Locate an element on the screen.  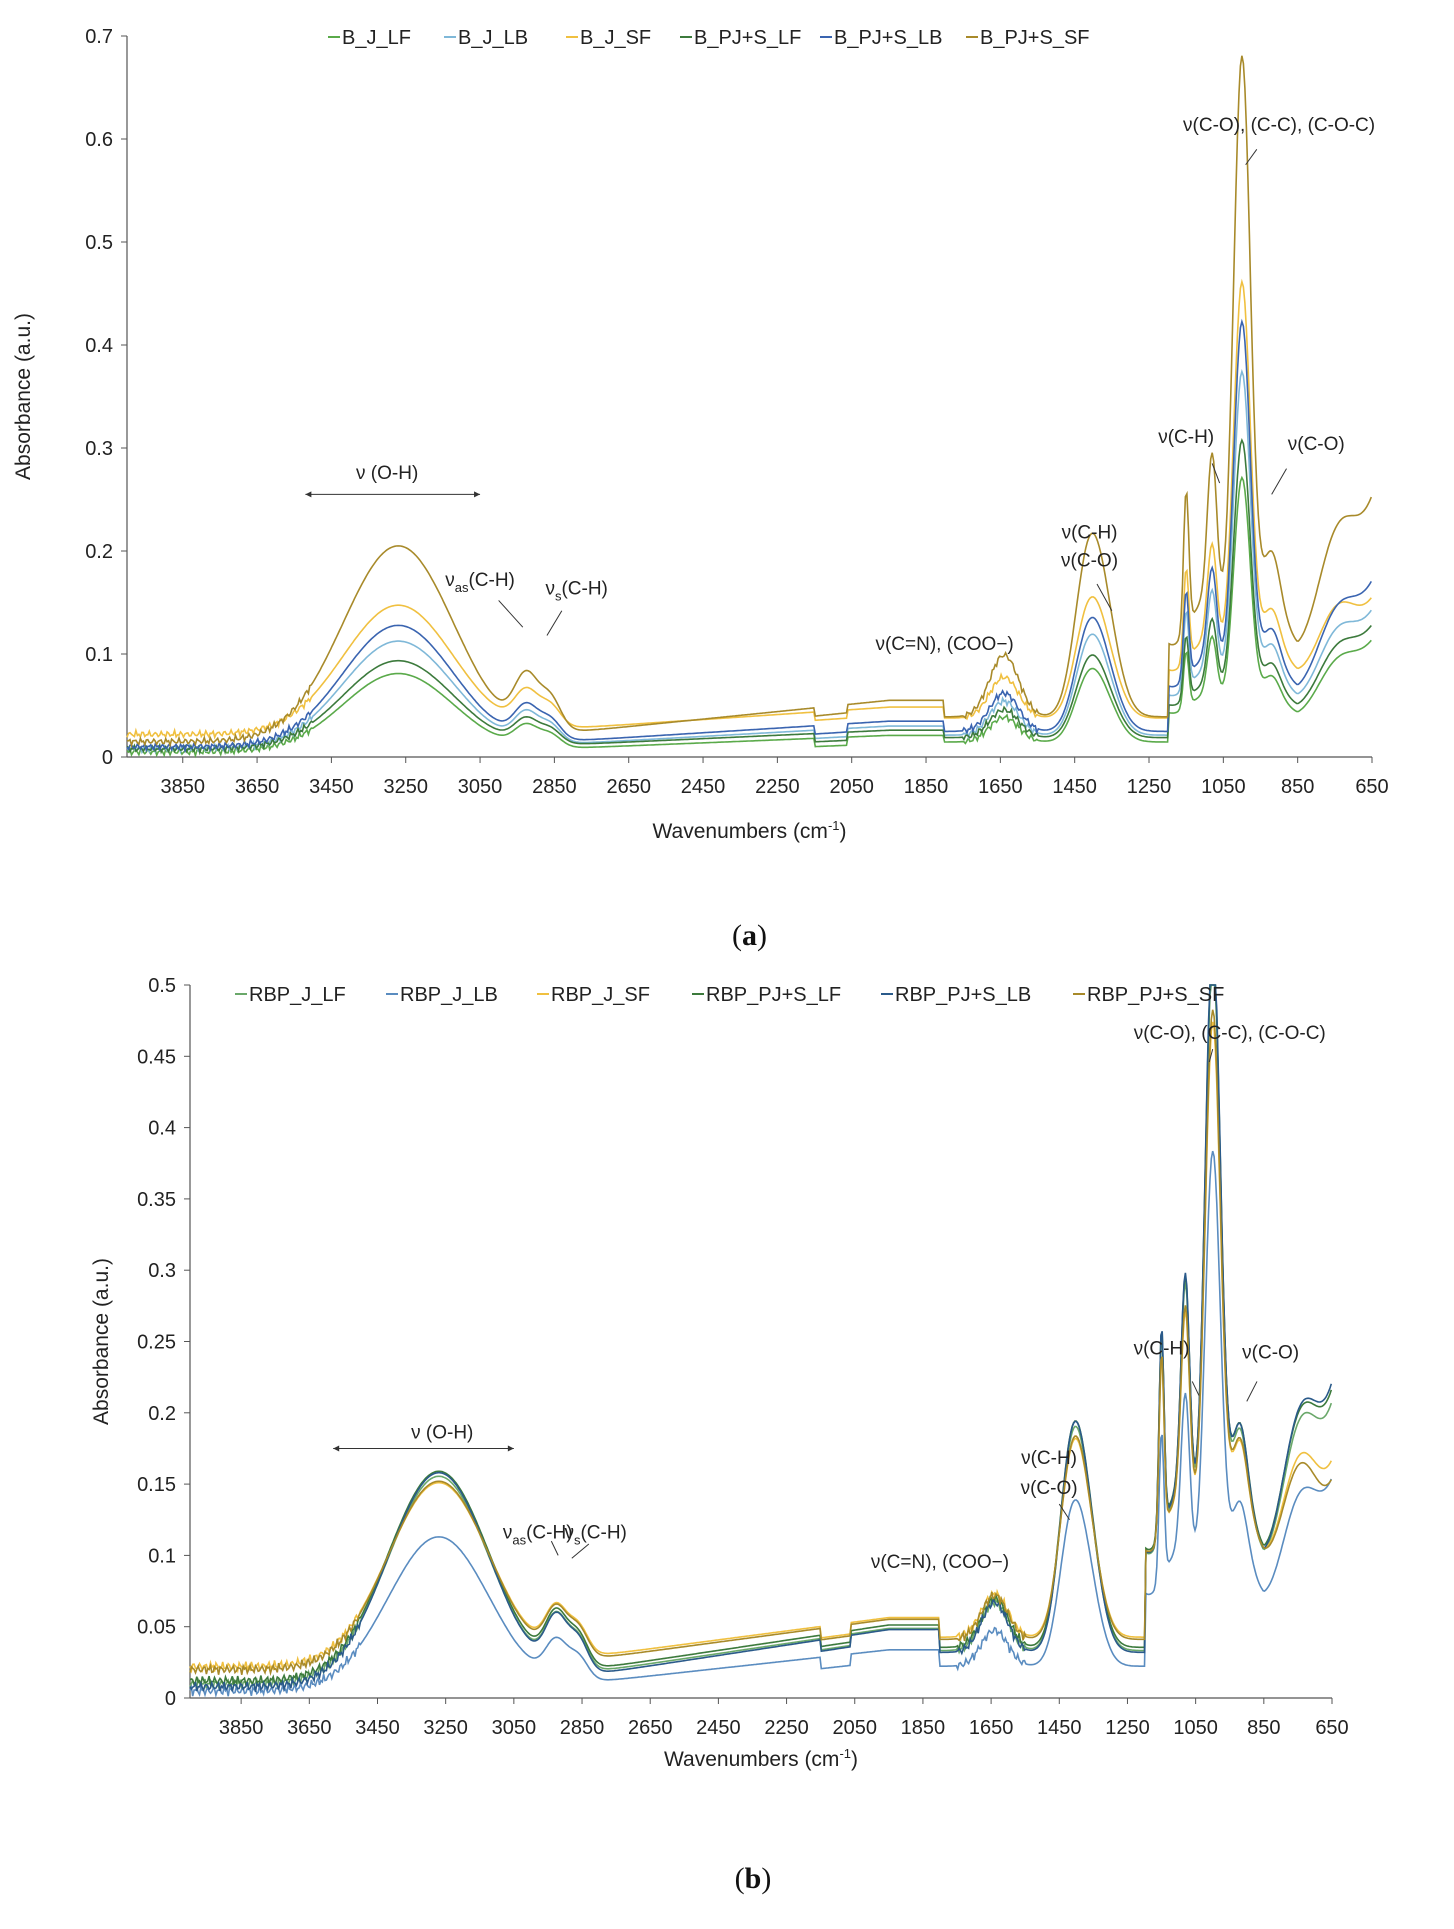
y-tick-label: 0.6 is located at coordinates (99, 140).